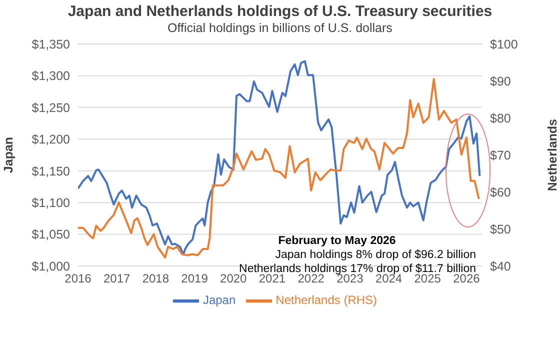 This screenshot has width=560, height=341. Describe the element at coordinates (51, 107) in the screenshot. I see `y-tick-label: $1,250` at that location.